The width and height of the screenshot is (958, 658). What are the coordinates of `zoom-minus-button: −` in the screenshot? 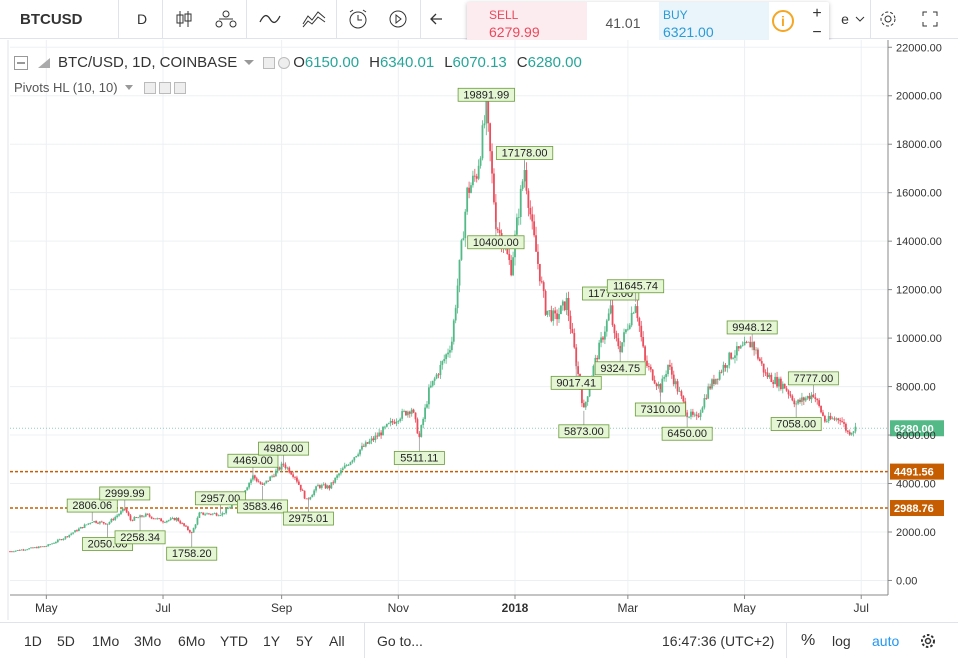 It's located at (817, 32).